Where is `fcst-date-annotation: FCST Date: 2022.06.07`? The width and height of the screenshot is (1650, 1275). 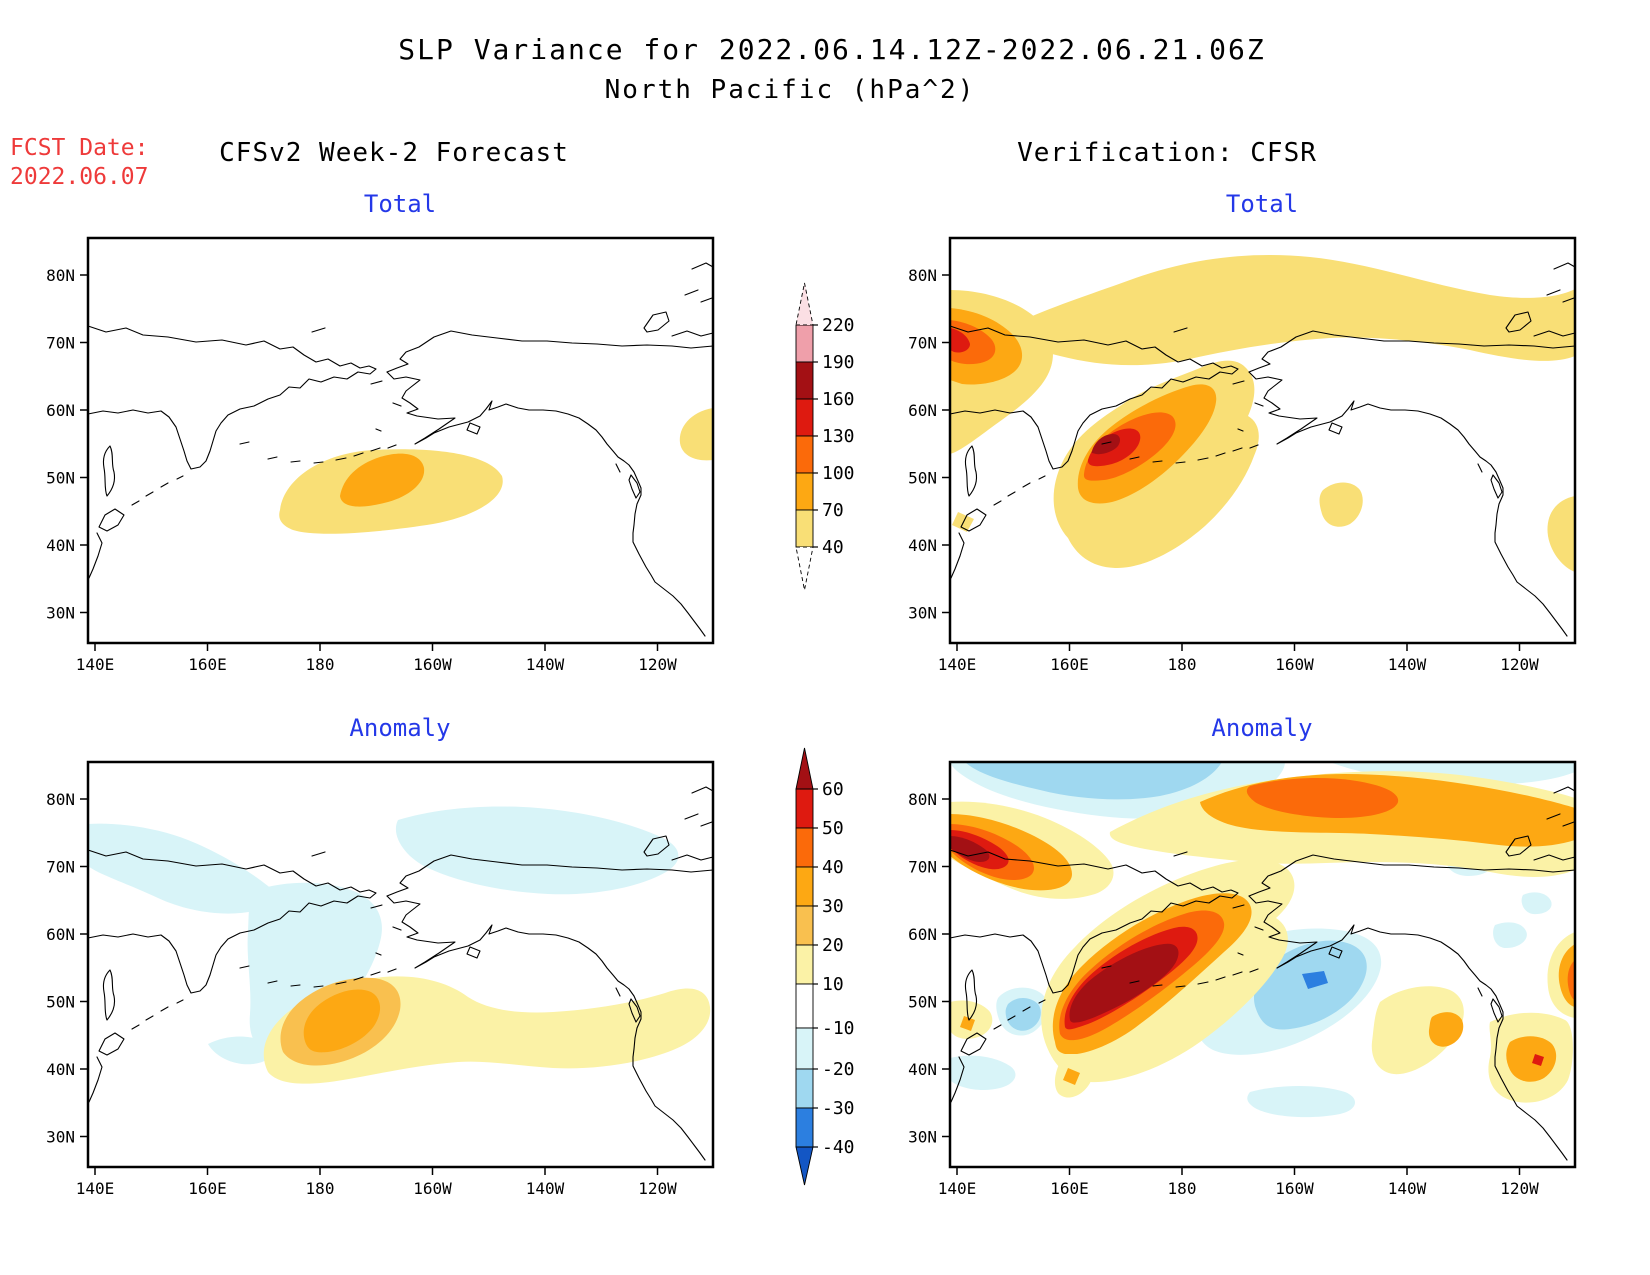 fcst-date-annotation: FCST Date: 2022.06.07 is located at coordinates (79, 163).